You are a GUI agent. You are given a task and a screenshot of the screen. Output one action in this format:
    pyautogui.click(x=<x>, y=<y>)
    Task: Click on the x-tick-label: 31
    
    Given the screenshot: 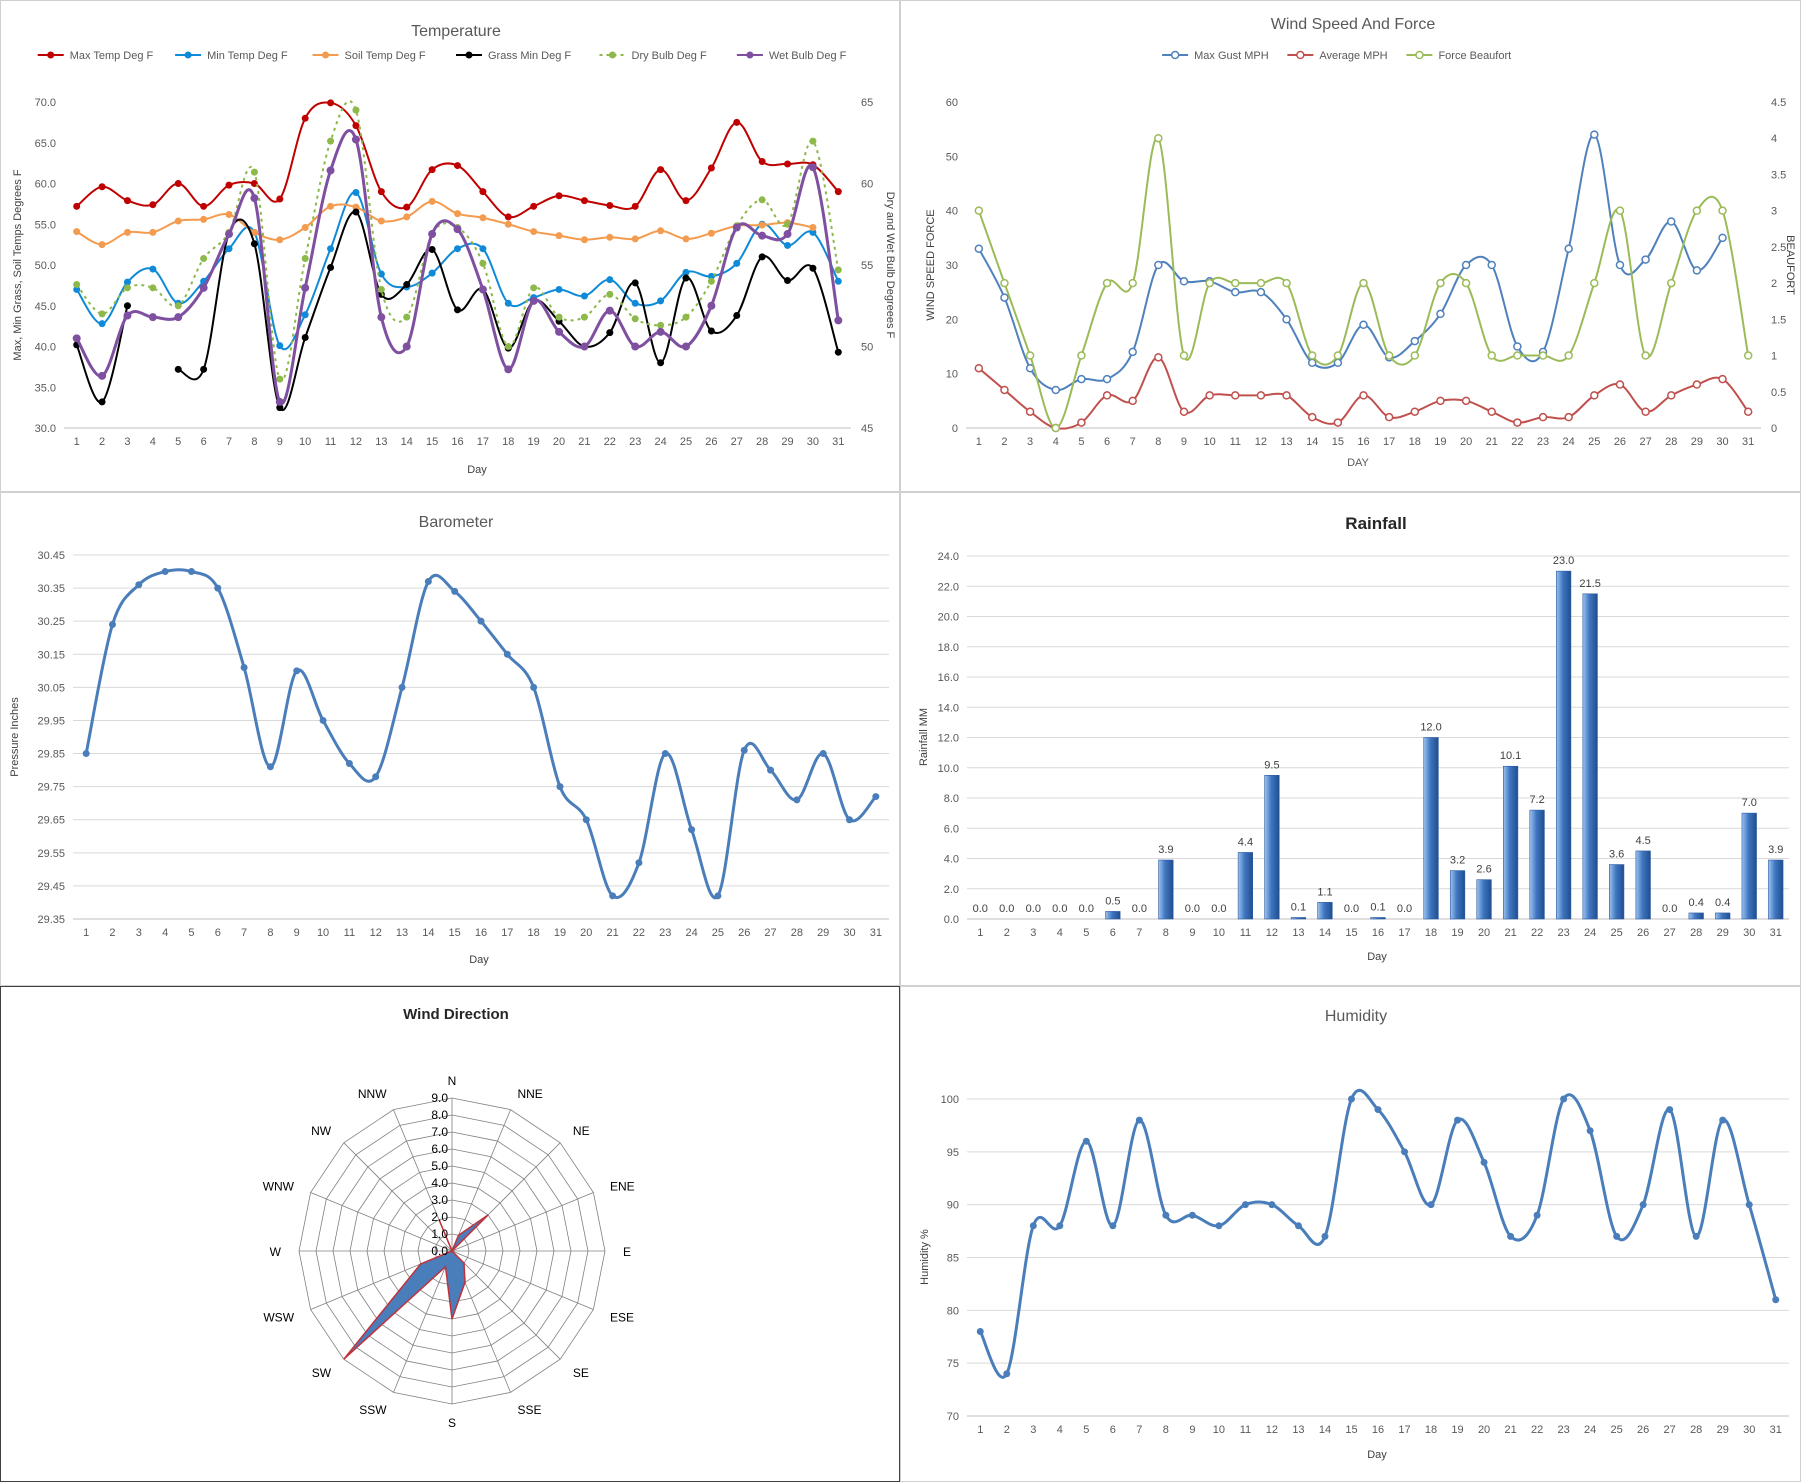 What is the action you would take?
    pyautogui.click(x=876, y=933)
    